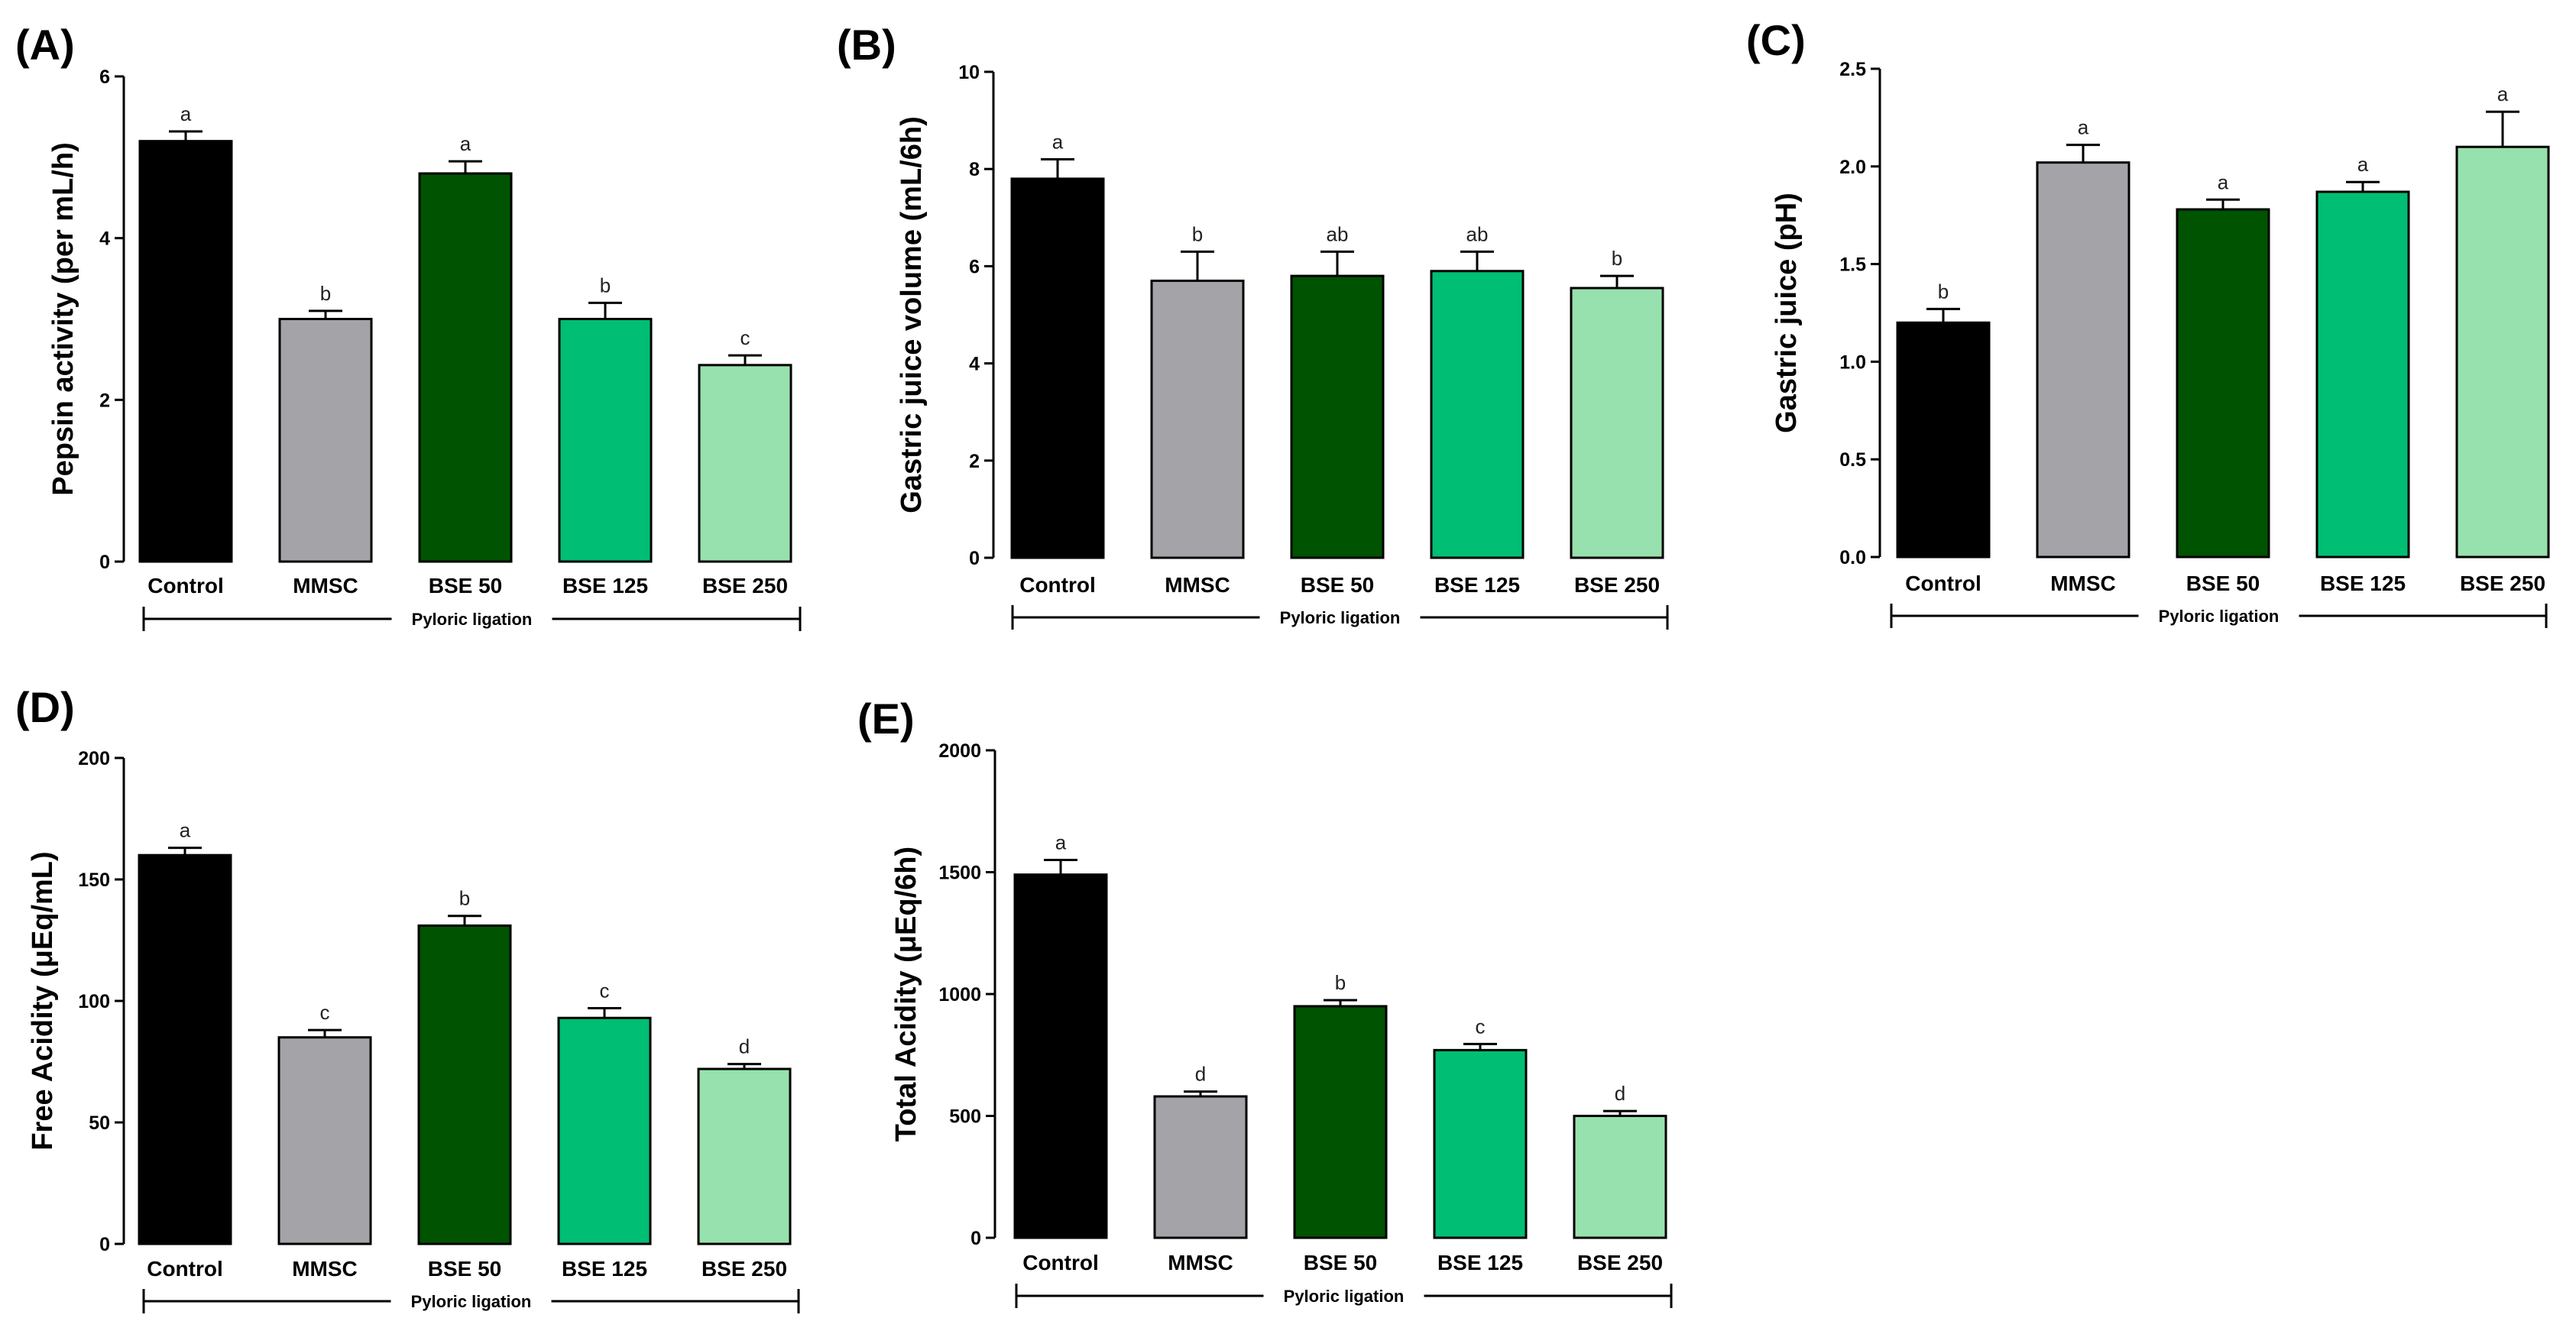  What do you see at coordinates (965, 1117) in the screenshot?
I see `y-tick-label: 500` at bounding box center [965, 1117].